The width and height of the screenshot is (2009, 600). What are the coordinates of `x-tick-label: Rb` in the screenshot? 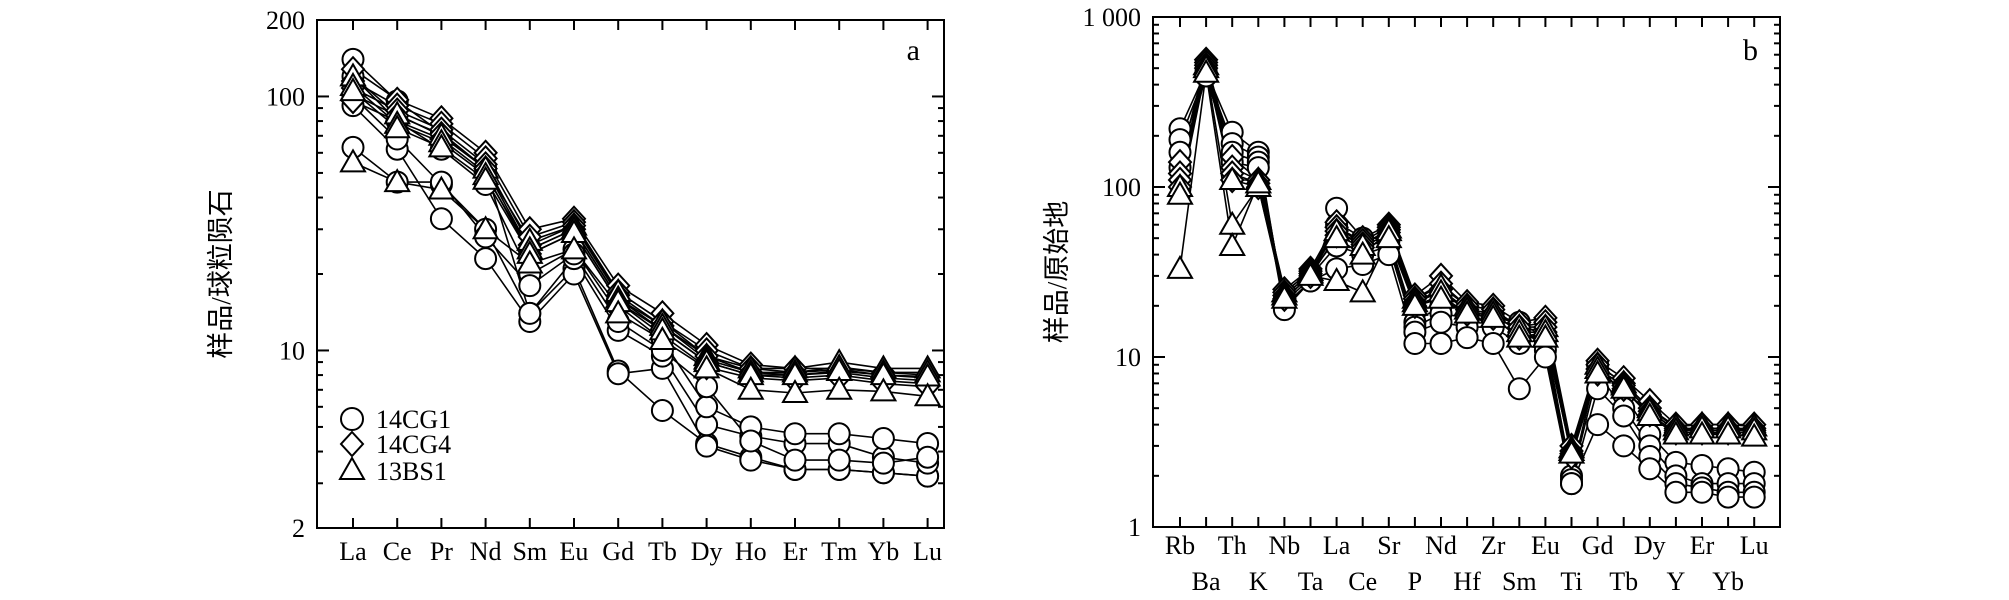 It's located at (1180, 545).